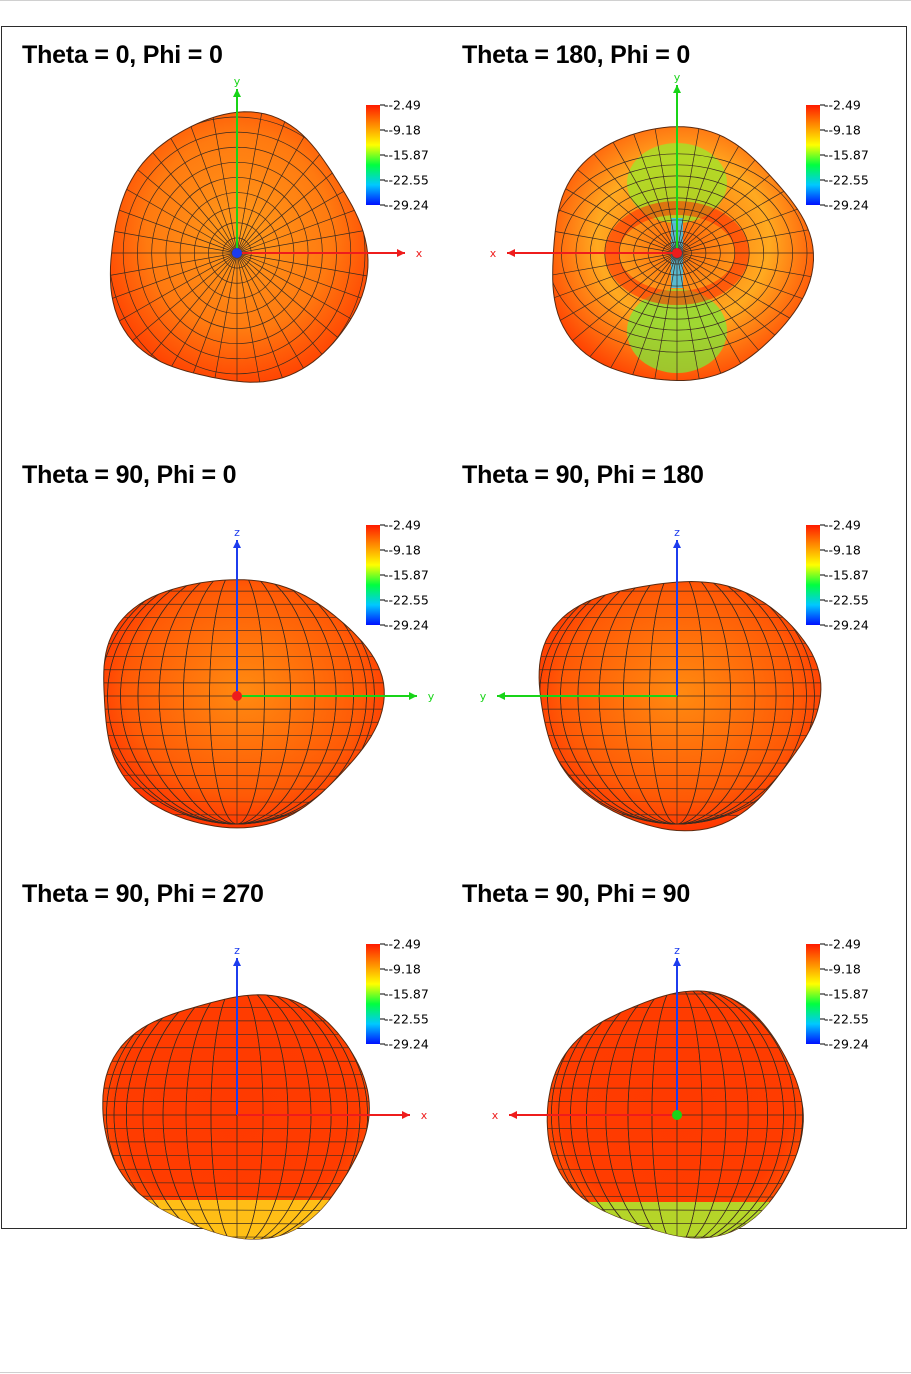 This screenshot has width=911, height=1374. What do you see at coordinates (576, 55) in the screenshot?
I see `panel-title: Theta = 180, Phi = 0` at bounding box center [576, 55].